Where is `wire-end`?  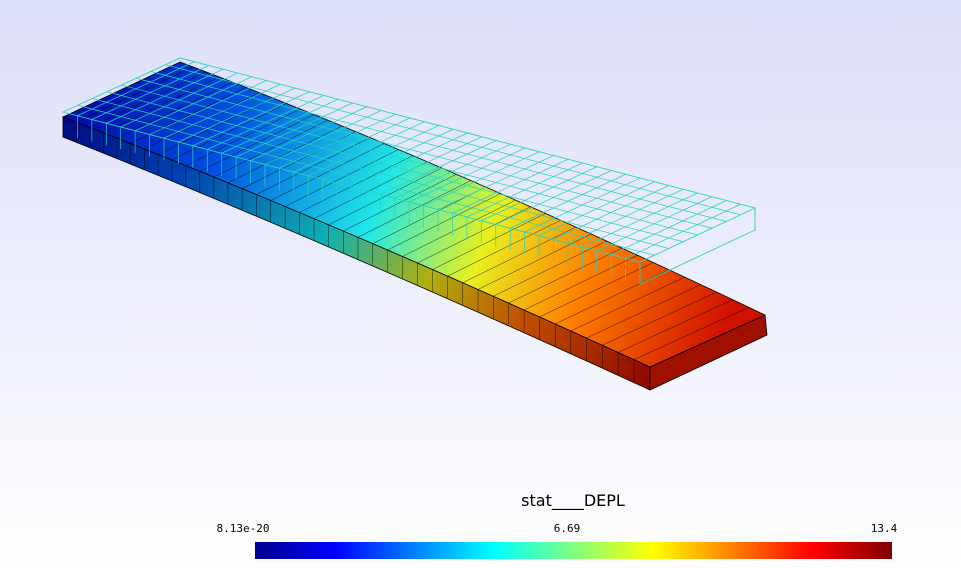 wire-end is located at coordinates (697, 246).